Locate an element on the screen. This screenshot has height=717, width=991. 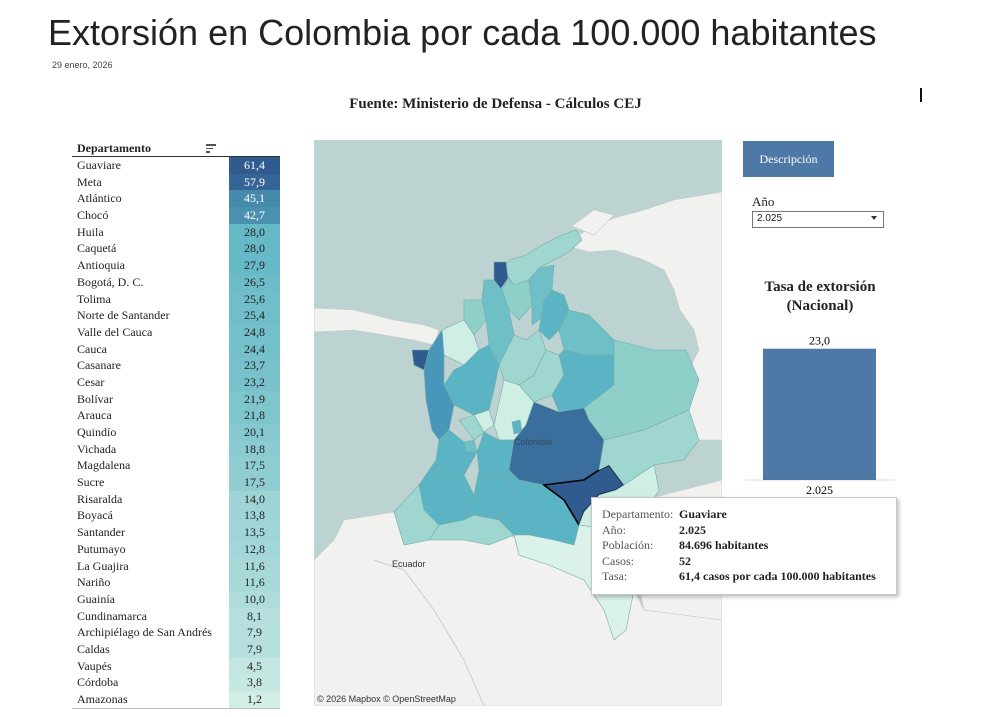
department-name: Vichada is located at coordinates (97, 448).